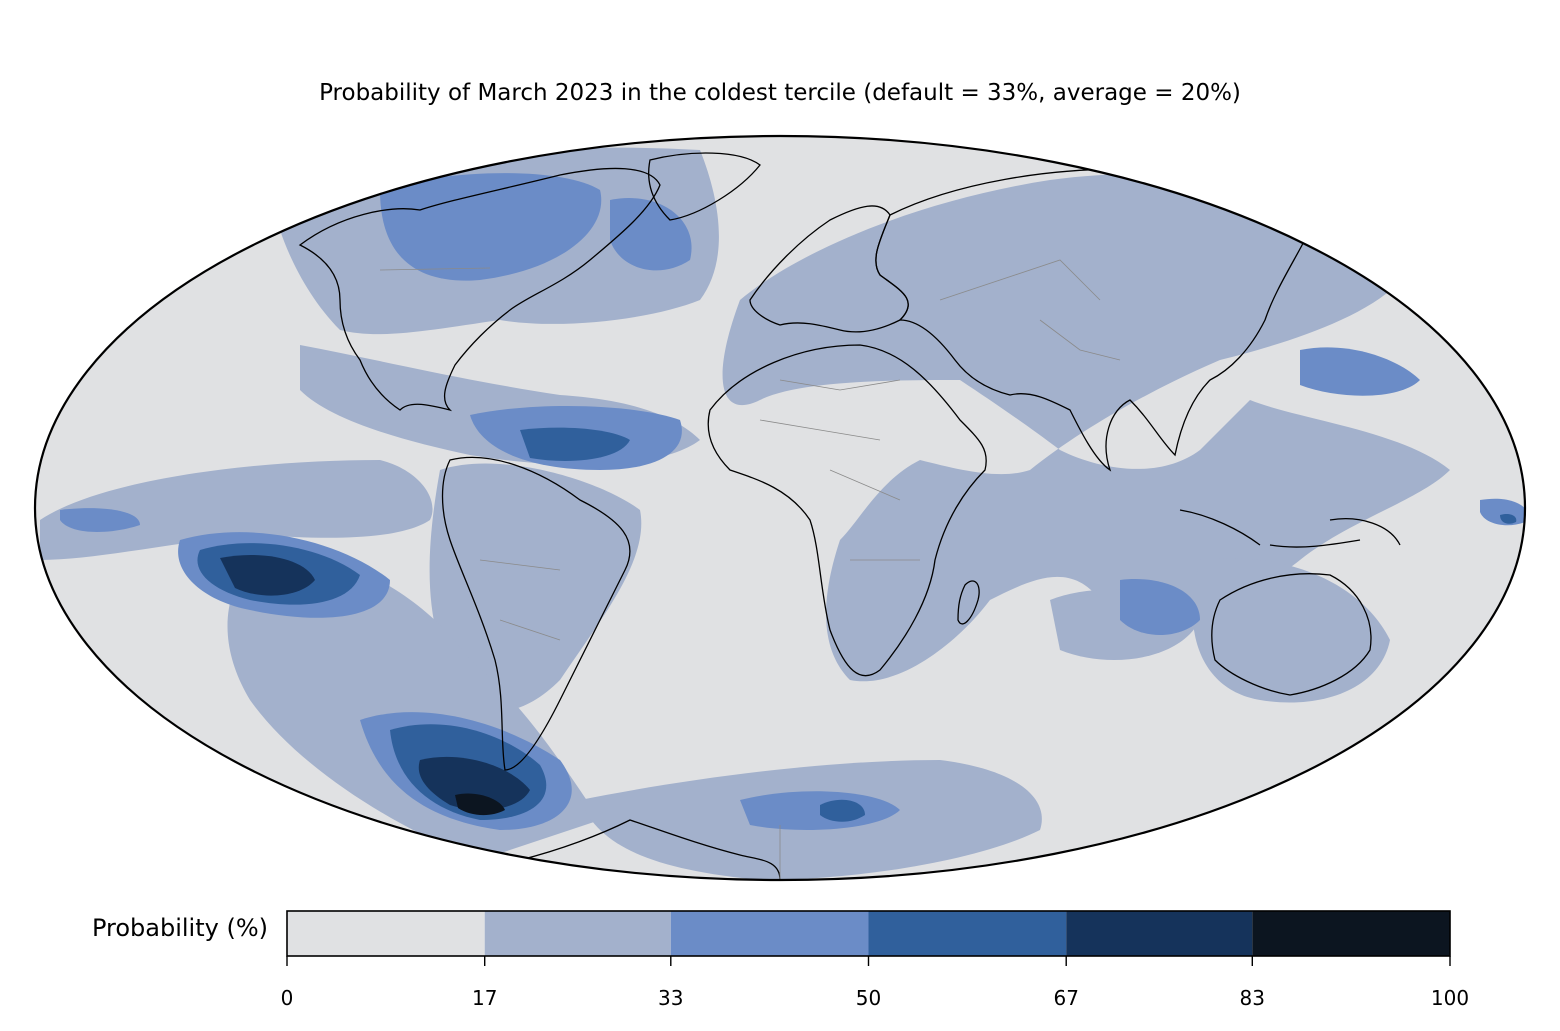 The width and height of the screenshot is (1560, 1031). What do you see at coordinates (1066, 998) in the screenshot?
I see `colorbar-tick-label: 67` at bounding box center [1066, 998].